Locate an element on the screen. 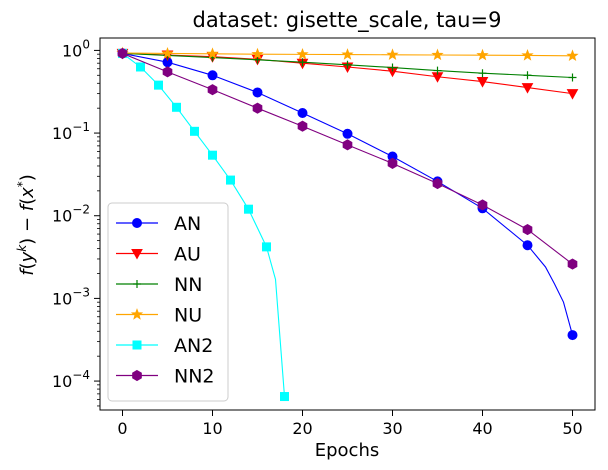 This screenshot has height=470, width=608. y-tick-label: 10⁻¹ is located at coordinates (71, 131).